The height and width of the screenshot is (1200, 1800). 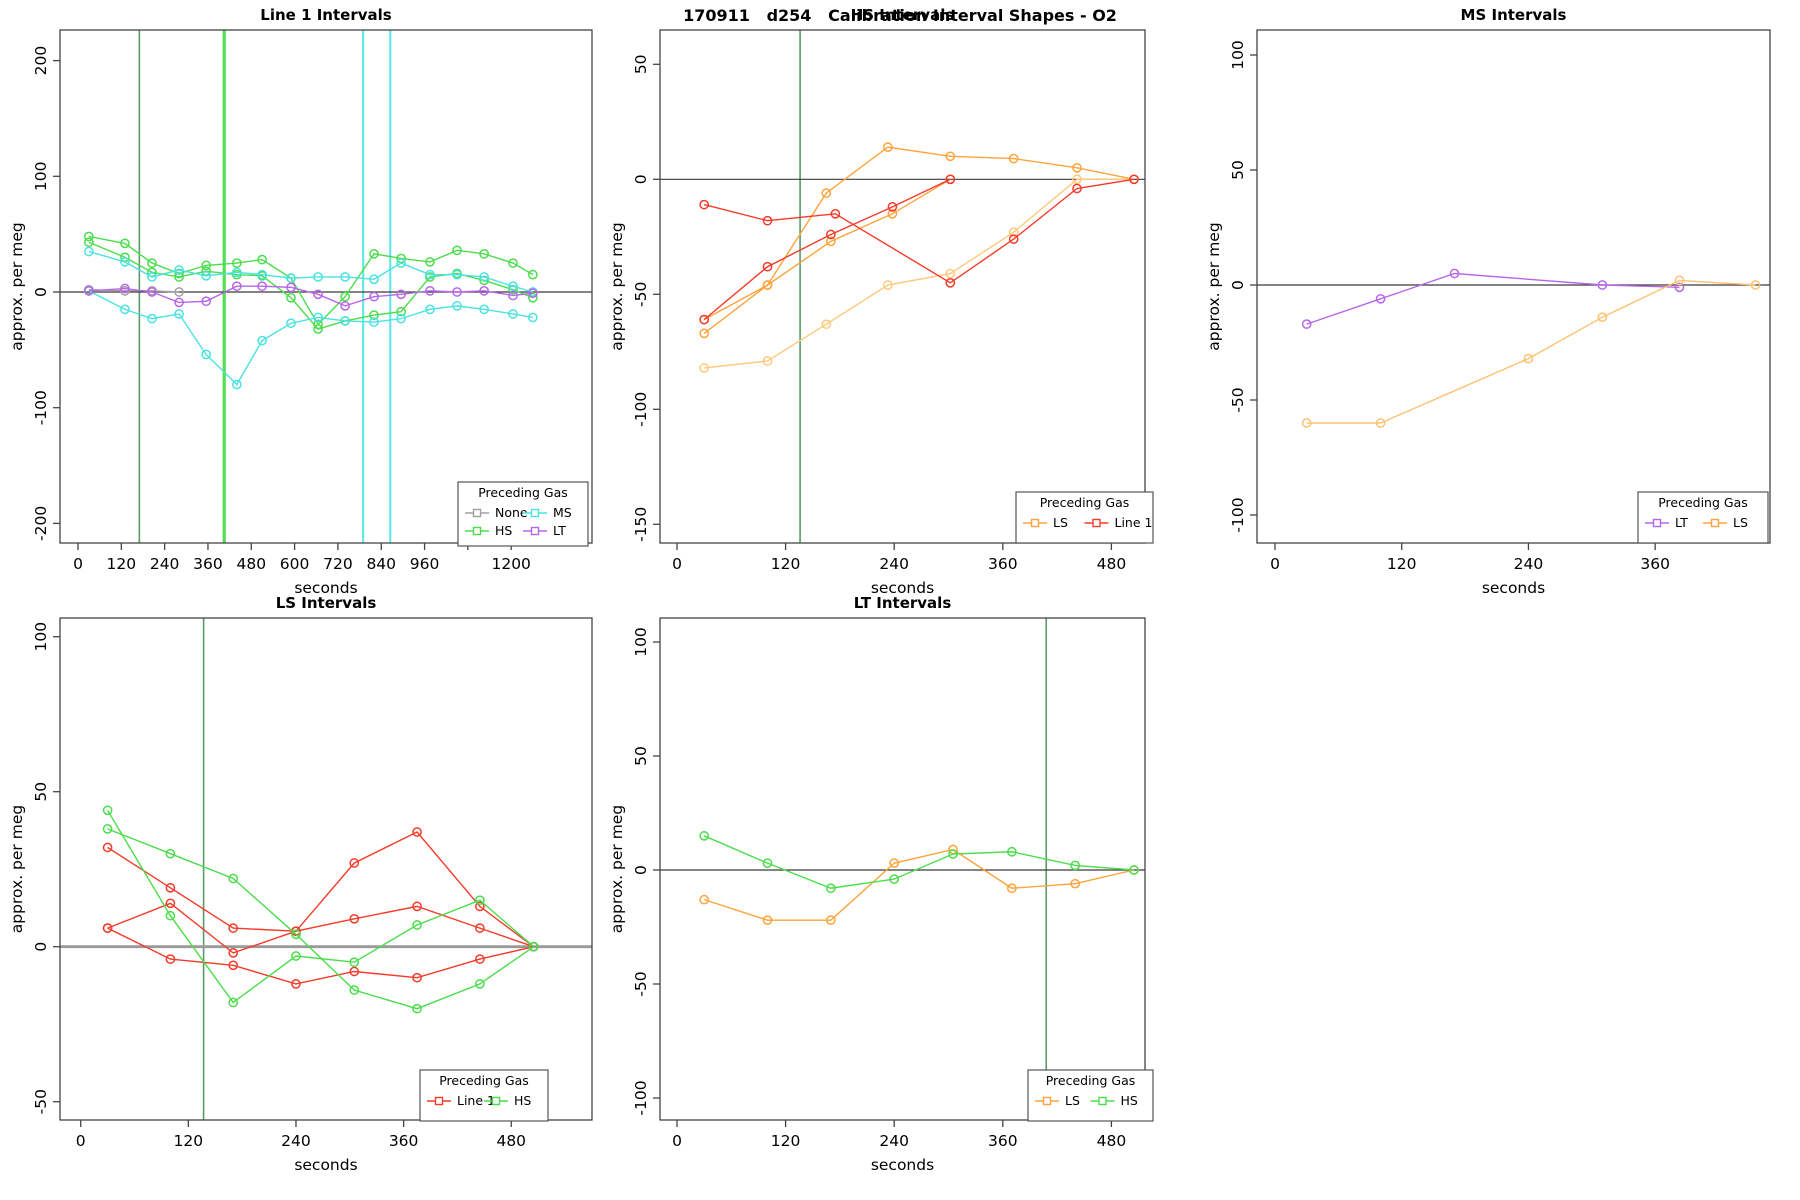 I want to click on legend-item-label: Line 1, so click(x=1134, y=522).